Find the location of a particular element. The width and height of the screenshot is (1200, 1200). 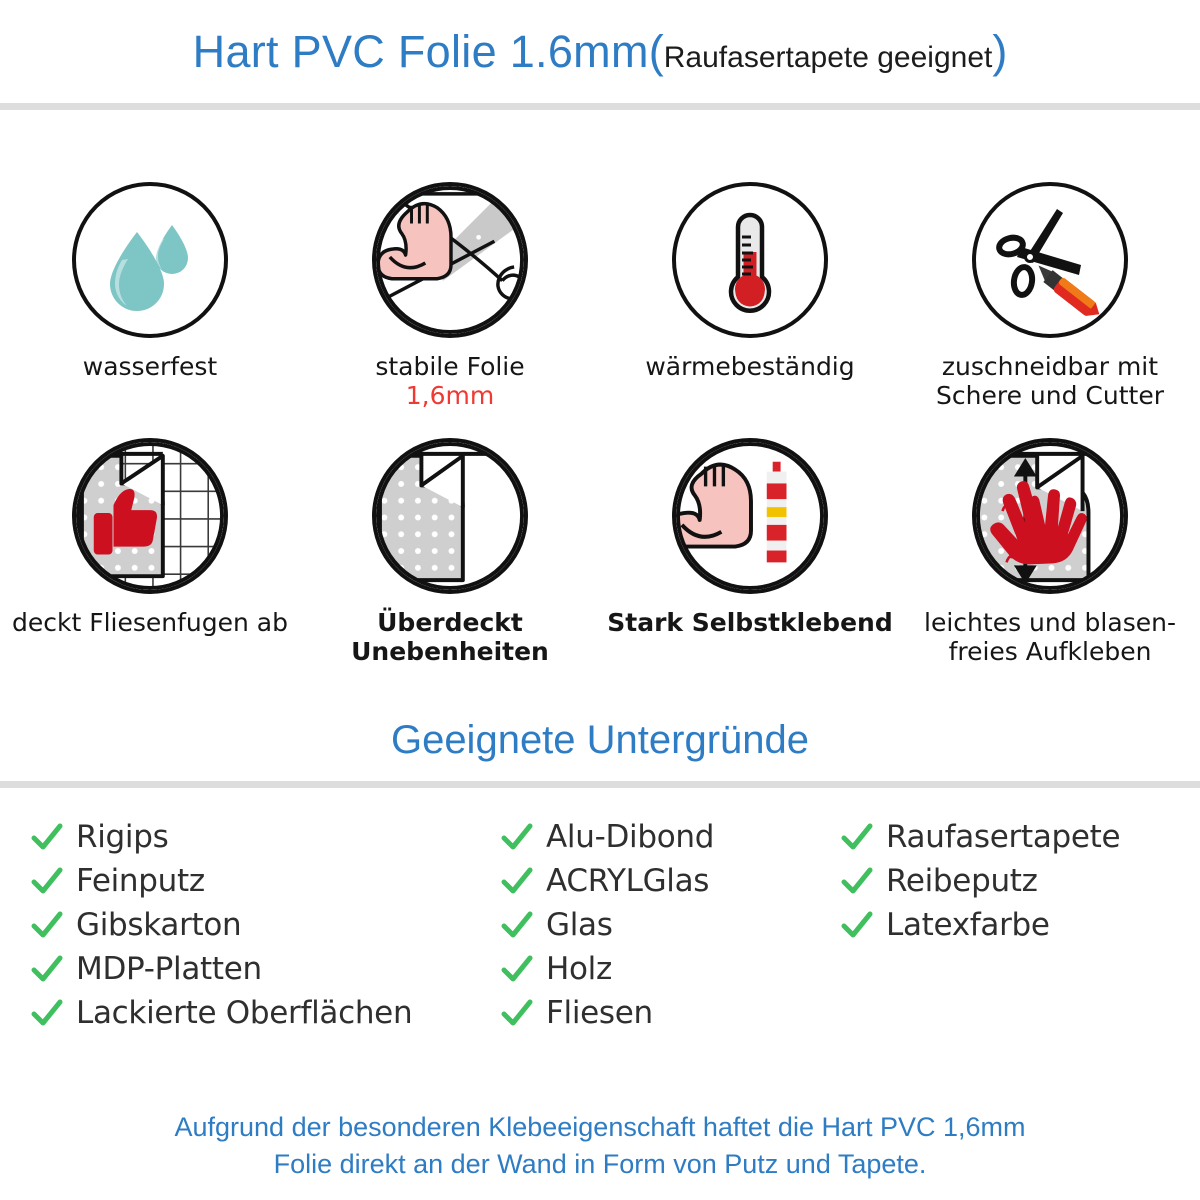

feature-zuschneidbar: zuschneidbar mit Schere und Cutter is located at coordinates (1050, 296).